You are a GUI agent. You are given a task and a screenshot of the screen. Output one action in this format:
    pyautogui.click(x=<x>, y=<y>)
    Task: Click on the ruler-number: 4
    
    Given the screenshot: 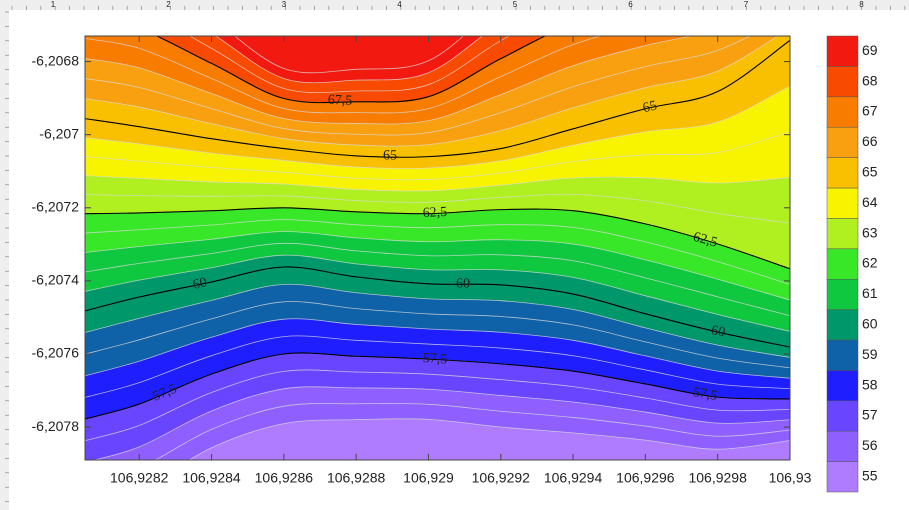 What is the action you would take?
    pyautogui.click(x=399, y=4)
    